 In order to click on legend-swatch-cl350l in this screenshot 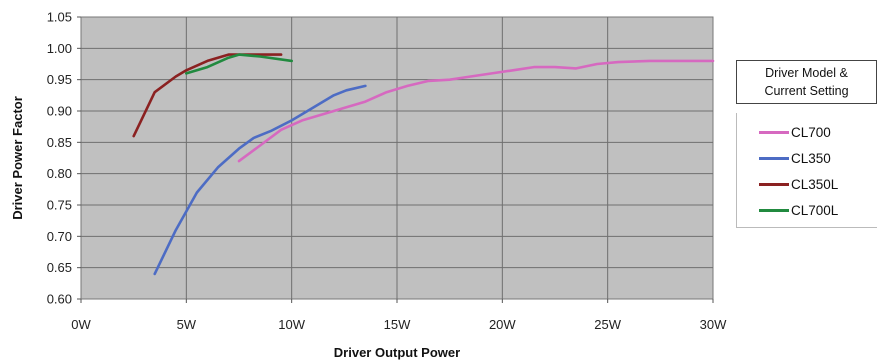, I will do `click(774, 184)`.